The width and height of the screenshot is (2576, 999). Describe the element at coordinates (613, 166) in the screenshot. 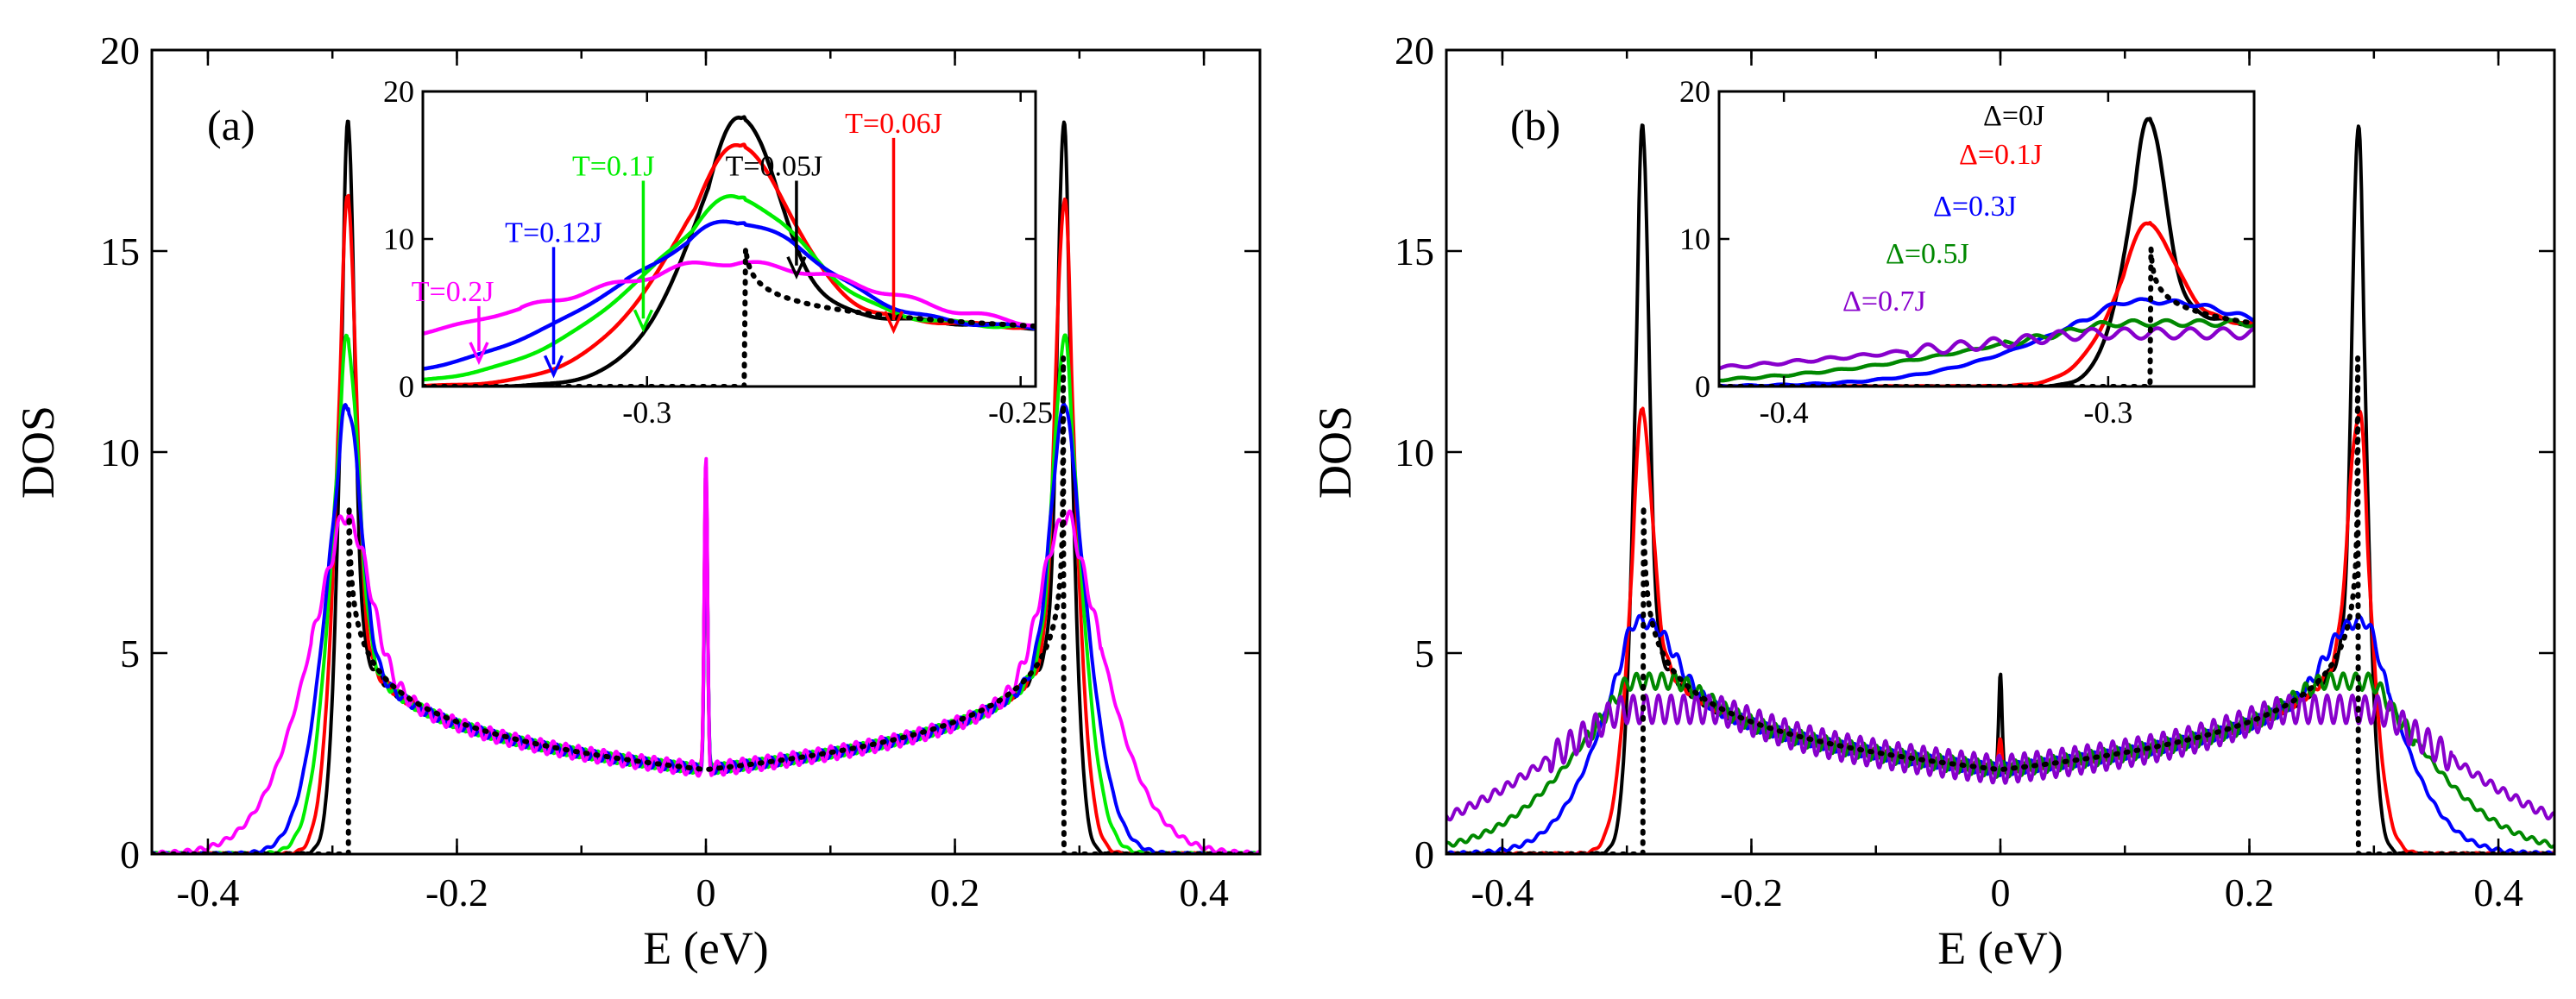

I see `annotation-label: T=0.1J` at that location.